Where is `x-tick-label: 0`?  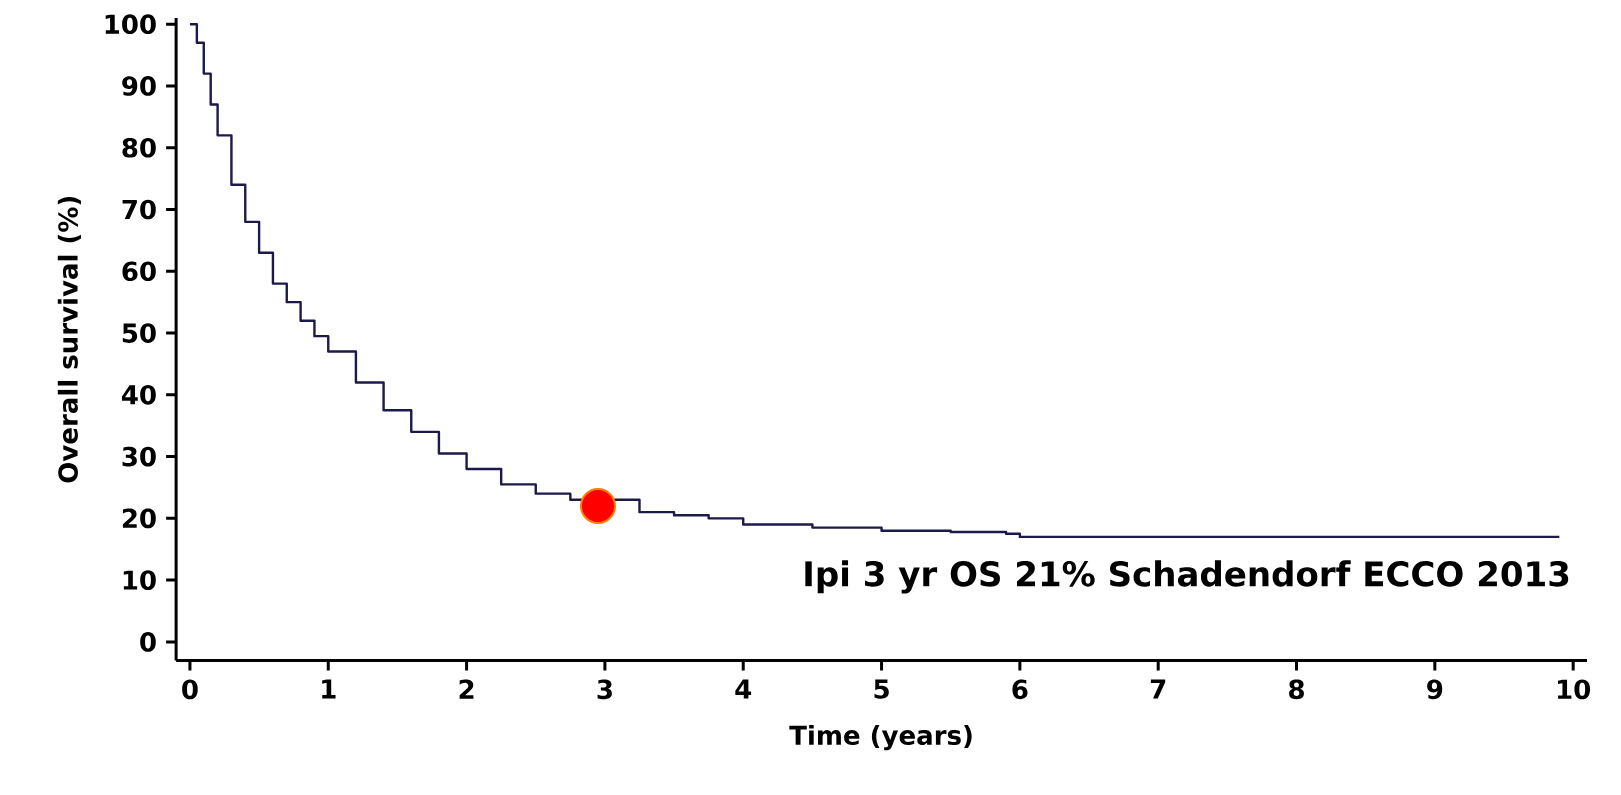 x-tick-label: 0 is located at coordinates (190, 689).